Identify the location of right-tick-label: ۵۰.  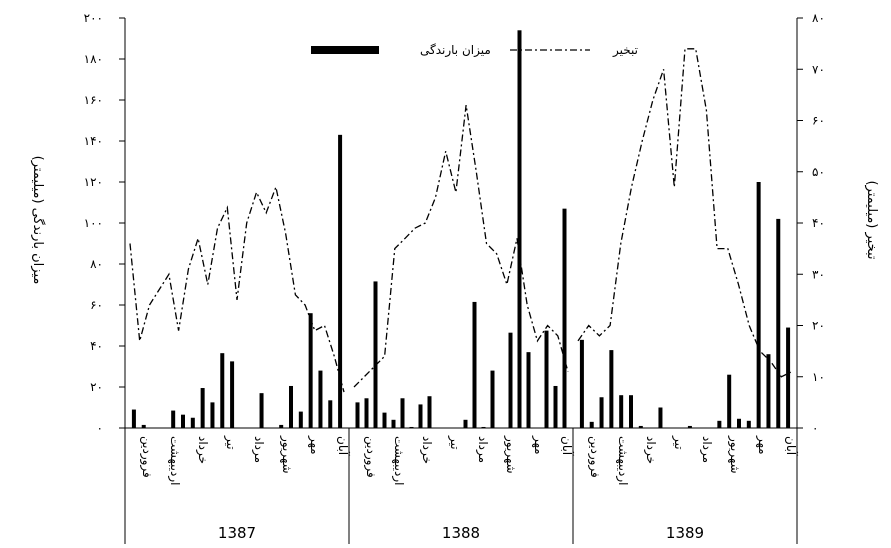
(818, 172).